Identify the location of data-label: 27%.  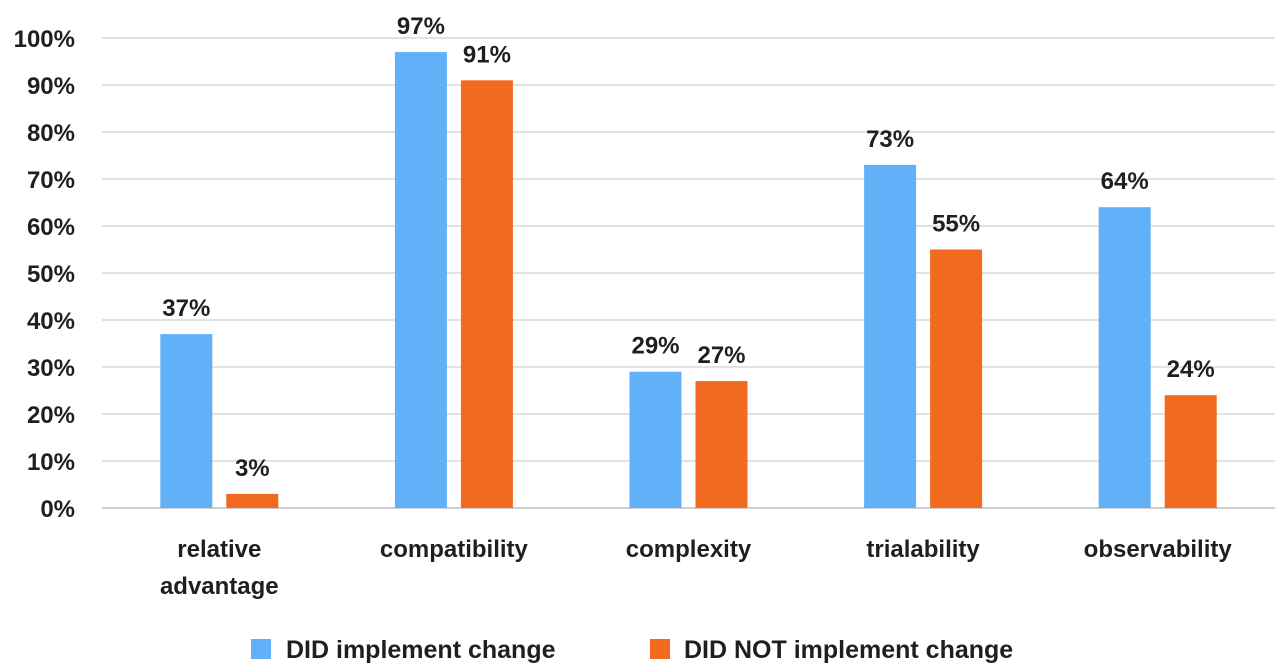
(721, 355).